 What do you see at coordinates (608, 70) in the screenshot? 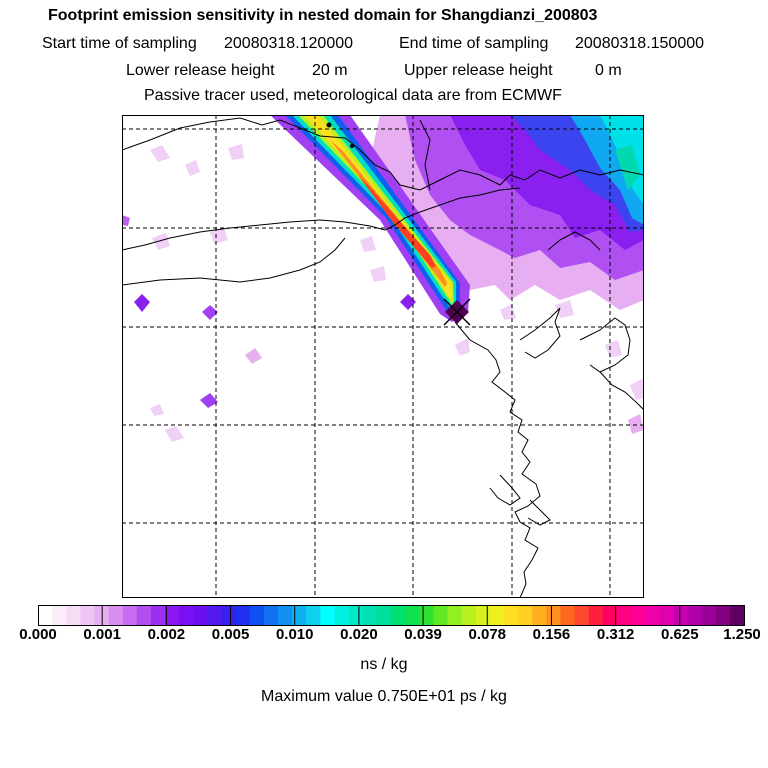
I see `upper-value: 0 m` at bounding box center [608, 70].